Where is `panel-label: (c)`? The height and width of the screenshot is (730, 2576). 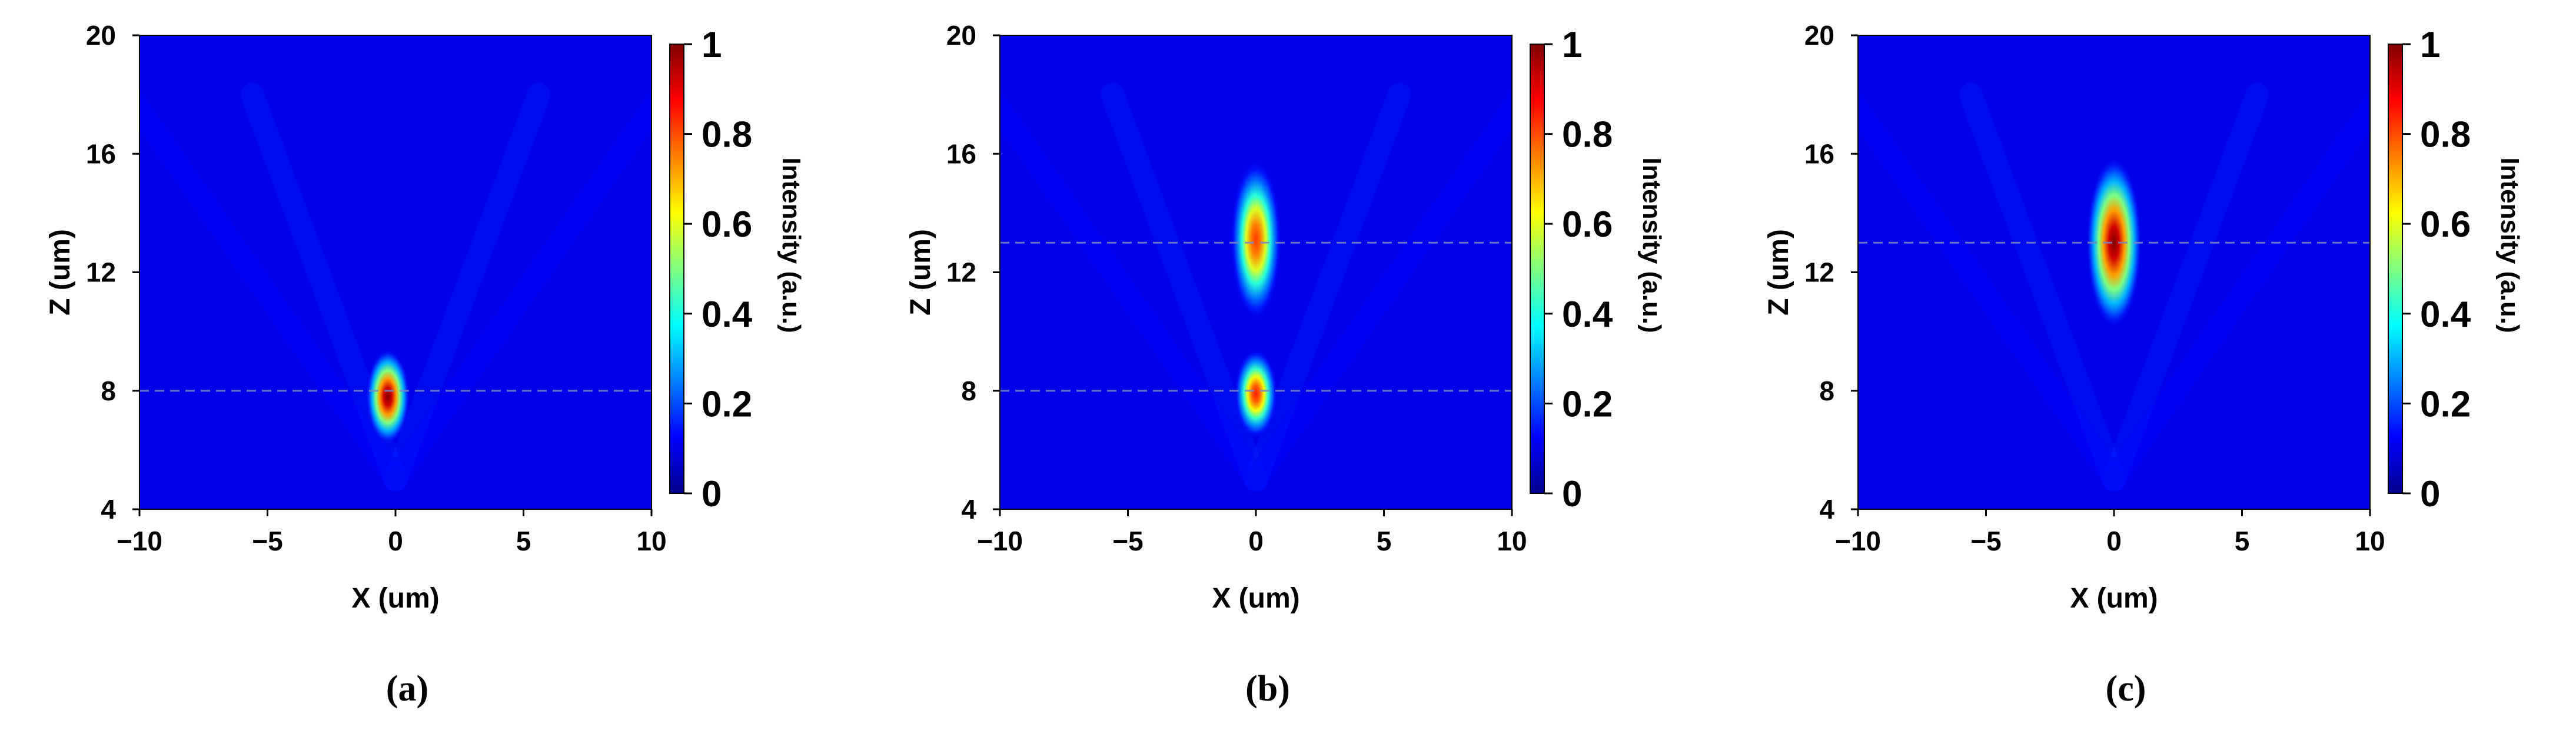 panel-label: (c) is located at coordinates (2126, 689).